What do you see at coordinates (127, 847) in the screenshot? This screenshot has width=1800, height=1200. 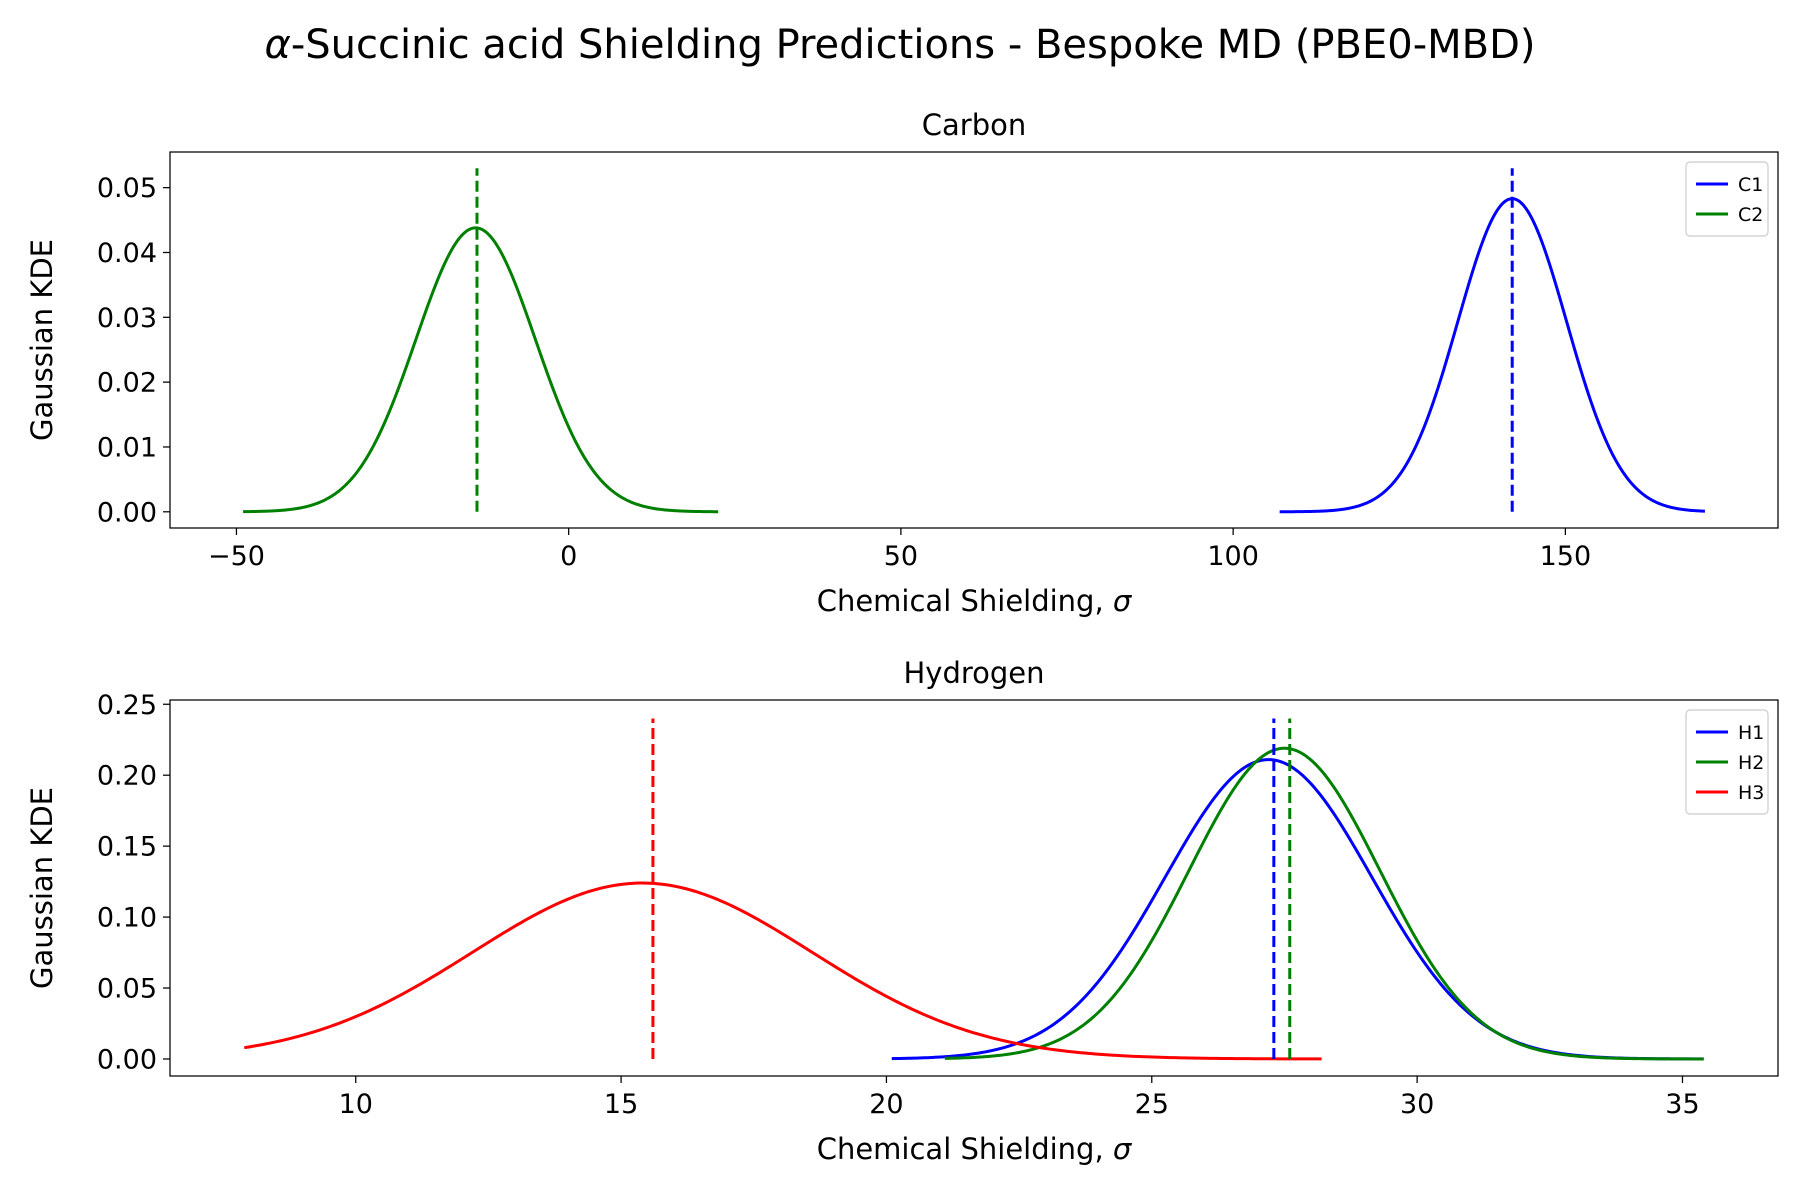 I see `hydrogen-y-tick-label: 0.15` at bounding box center [127, 847].